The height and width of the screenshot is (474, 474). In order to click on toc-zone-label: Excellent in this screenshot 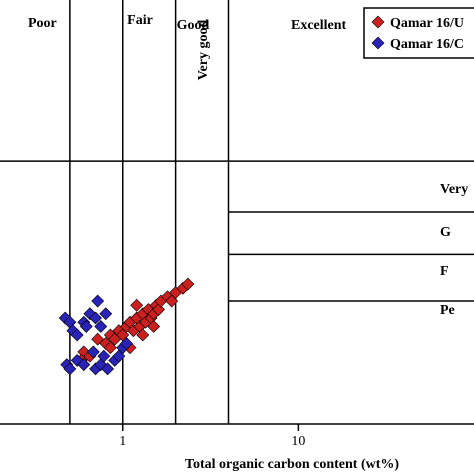, I will do `click(319, 25)`.